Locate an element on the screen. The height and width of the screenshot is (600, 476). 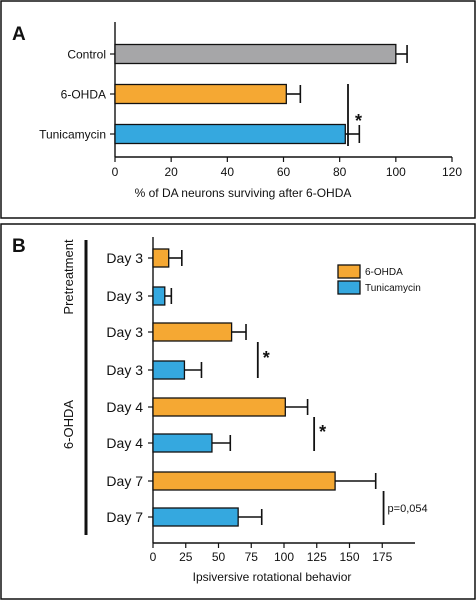
category-label: Control is located at coordinates (86, 55).